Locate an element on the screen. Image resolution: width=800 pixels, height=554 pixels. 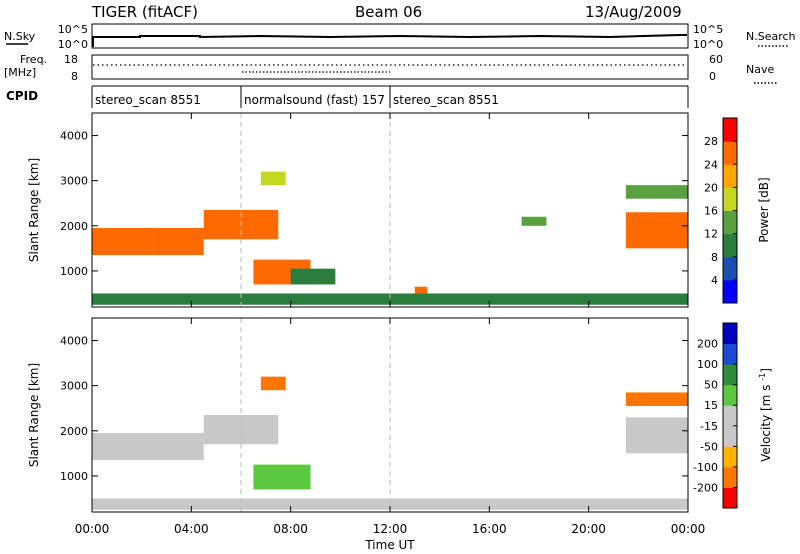
xtick-label: 12:00 is located at coordinates (390, 529).